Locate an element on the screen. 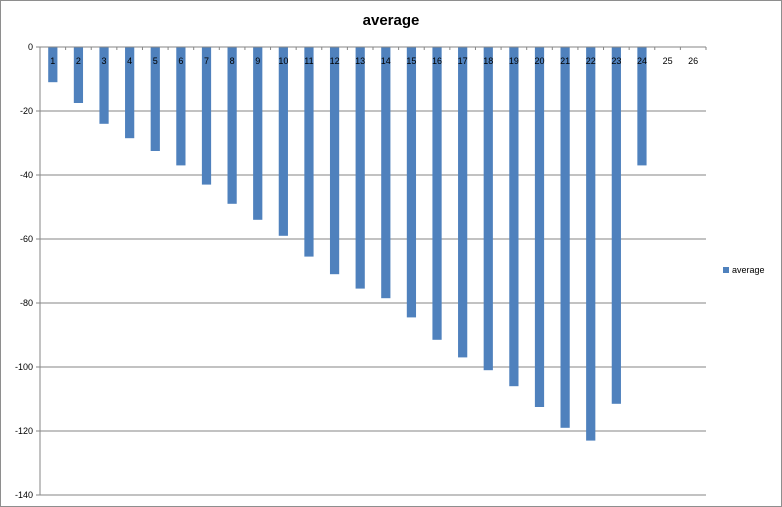 This screenshot has height=507, width=782. x-tick-label: 5 is located at coordinates (155, 61).